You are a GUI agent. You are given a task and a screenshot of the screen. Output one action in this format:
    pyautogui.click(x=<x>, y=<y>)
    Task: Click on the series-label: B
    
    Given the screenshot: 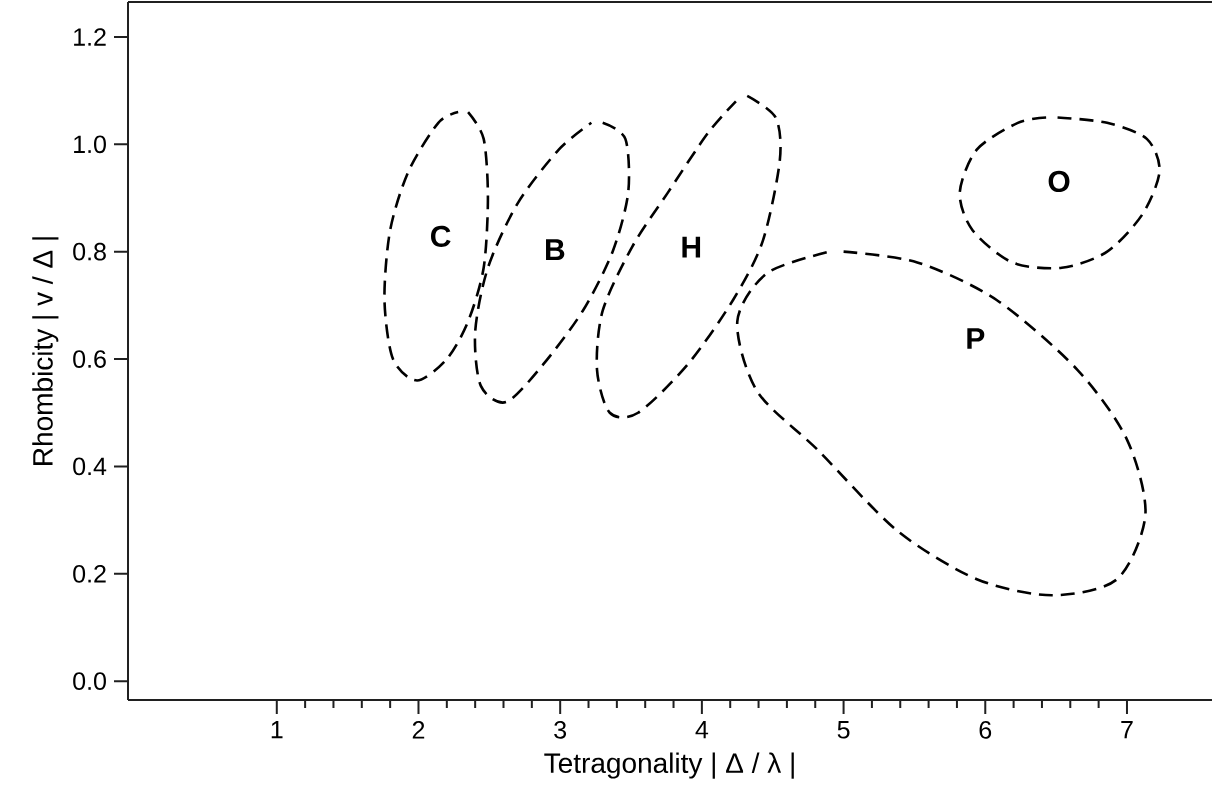 What is the action you would take?
    pyautogui.click(x=555, y=249)
    